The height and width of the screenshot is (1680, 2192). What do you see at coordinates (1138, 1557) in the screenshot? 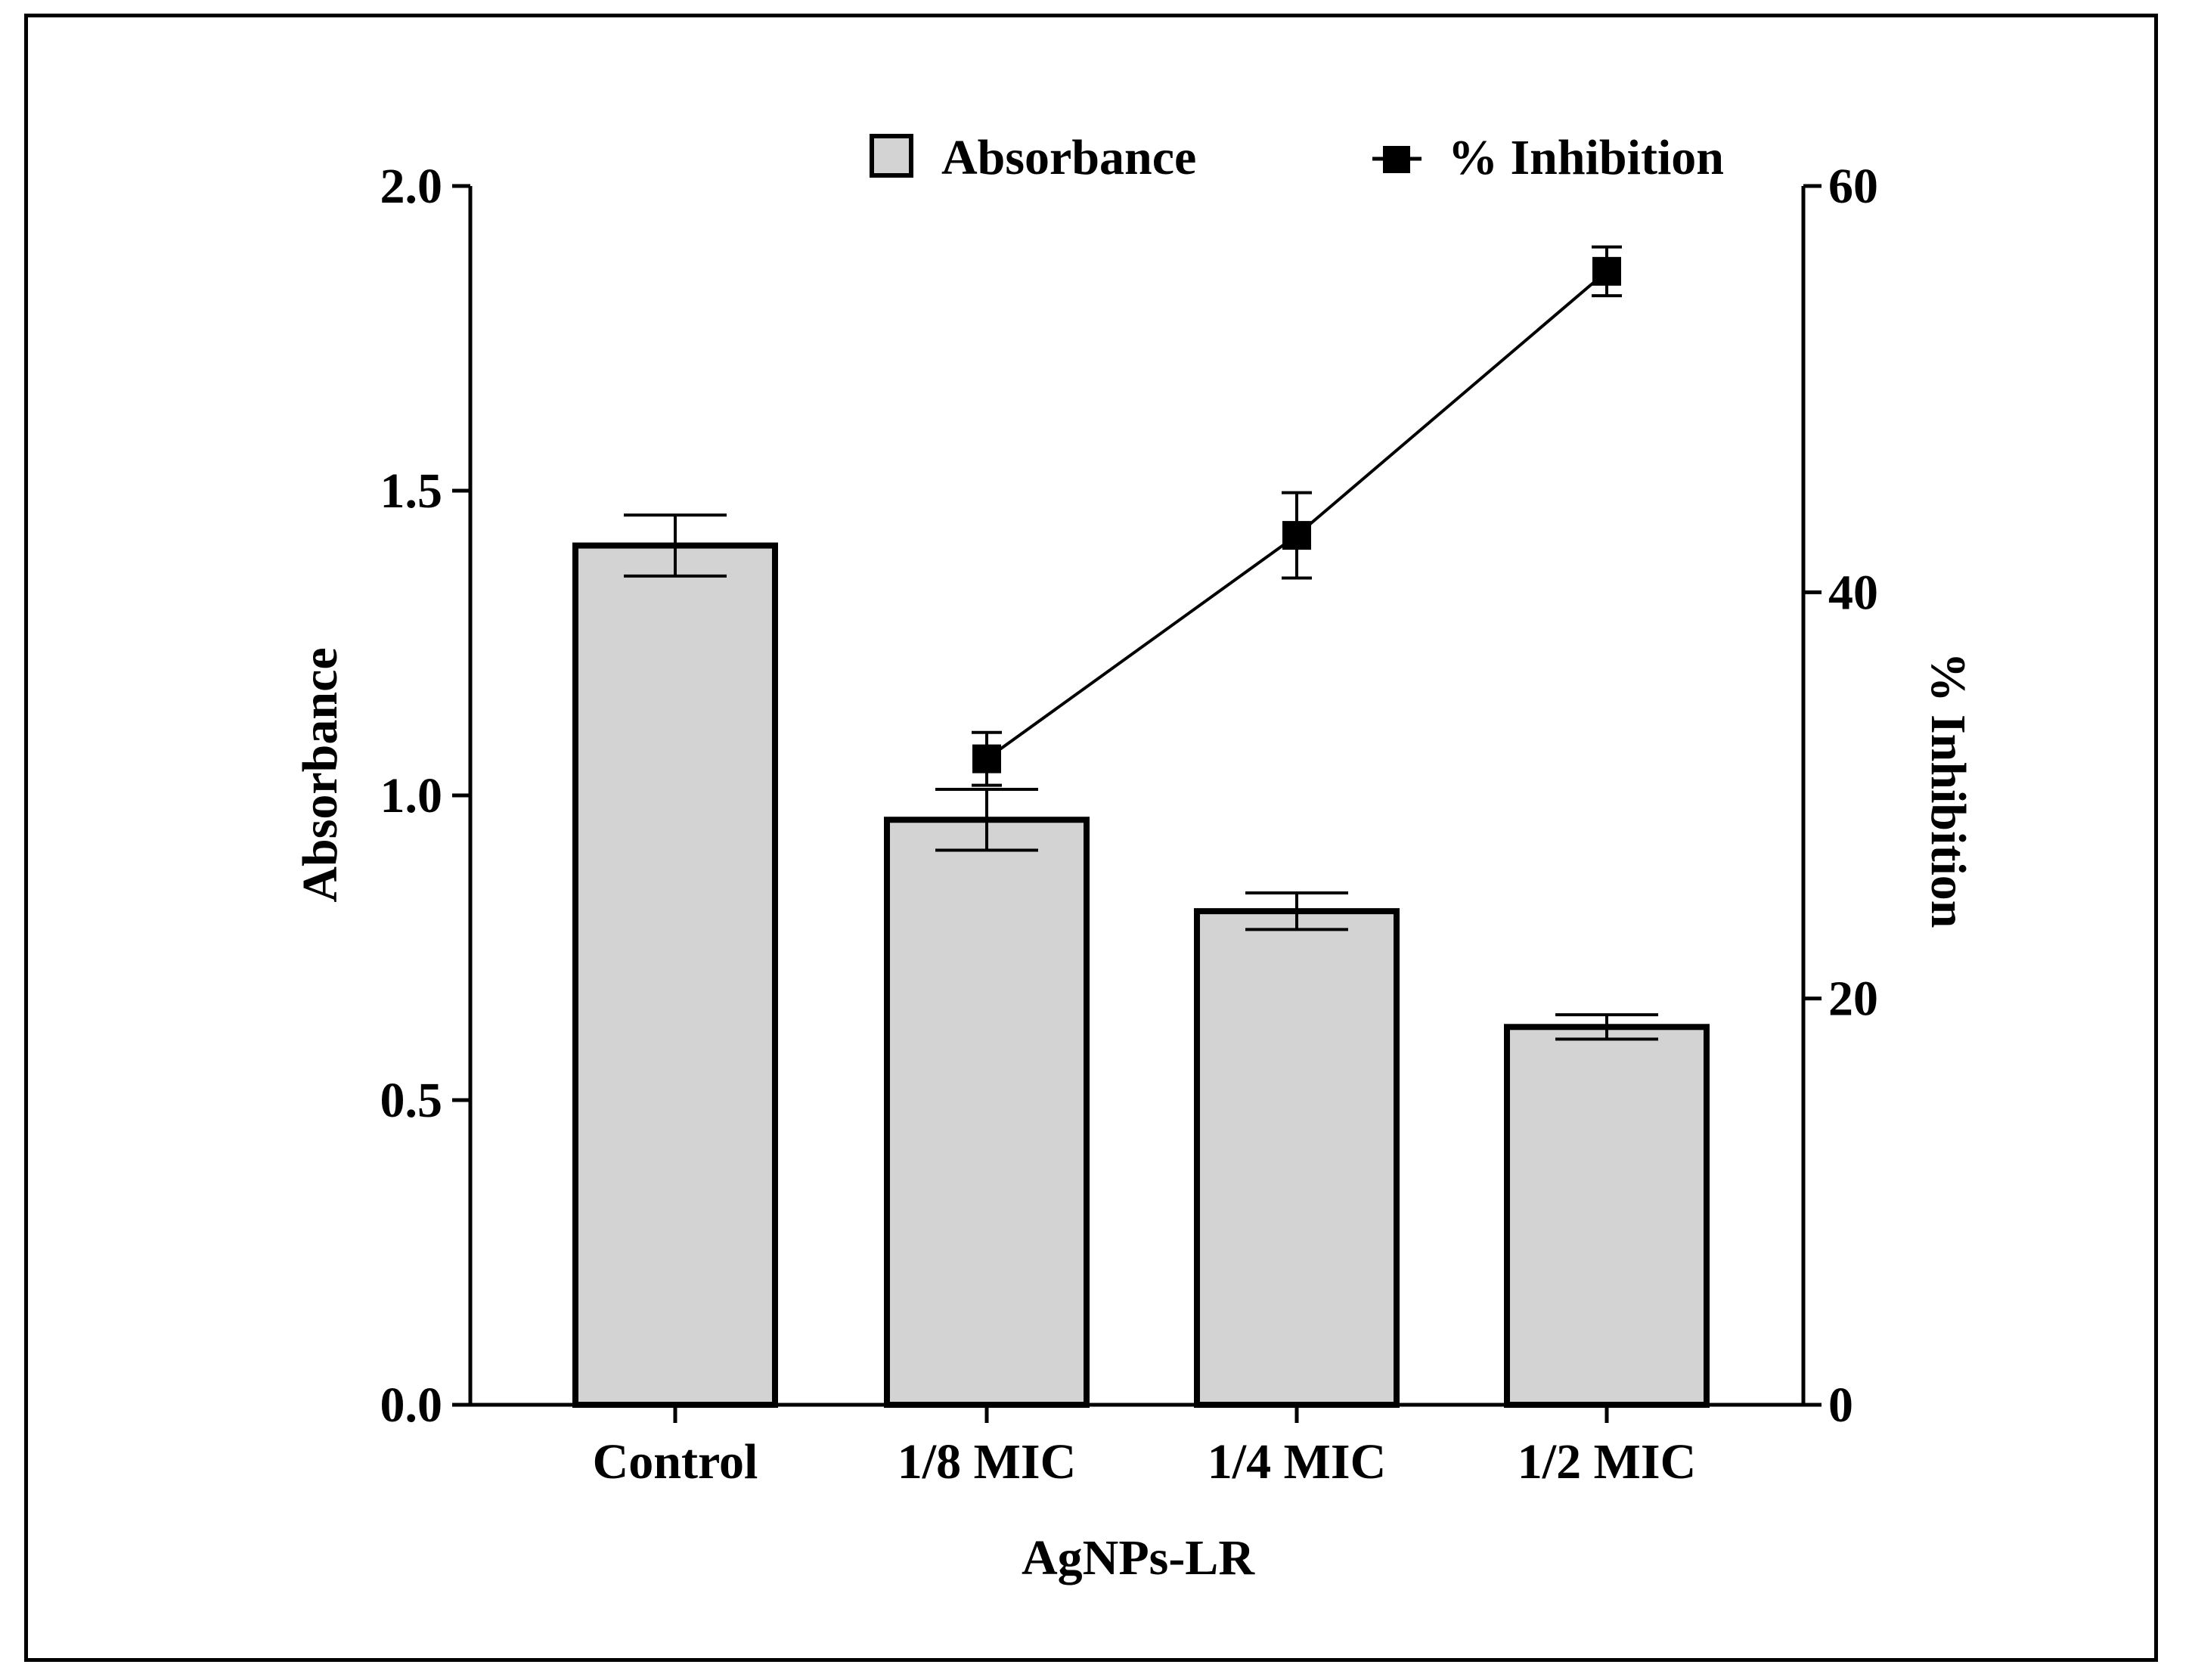
I see `x-axis-title: AgNPs-LR` at bounding box center [1138, 1557].